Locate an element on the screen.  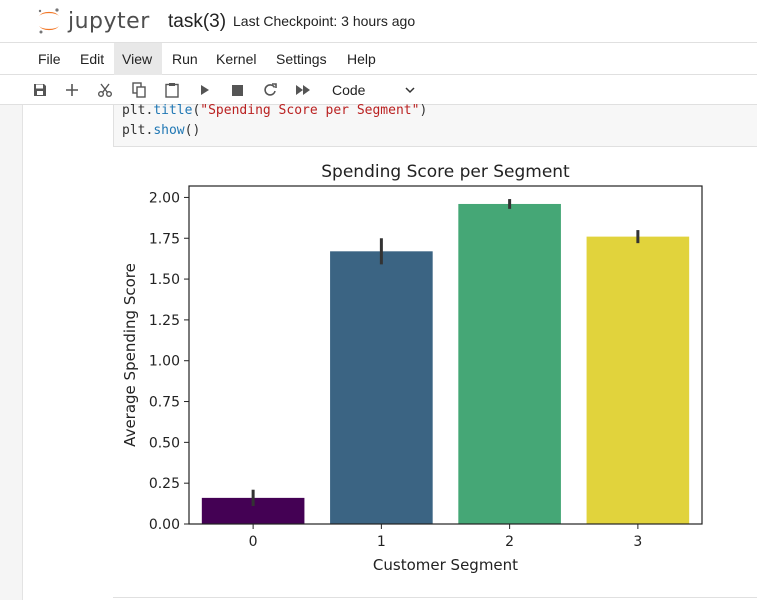
jupyter-logo: jupyter is located at coordinates (93, 21).